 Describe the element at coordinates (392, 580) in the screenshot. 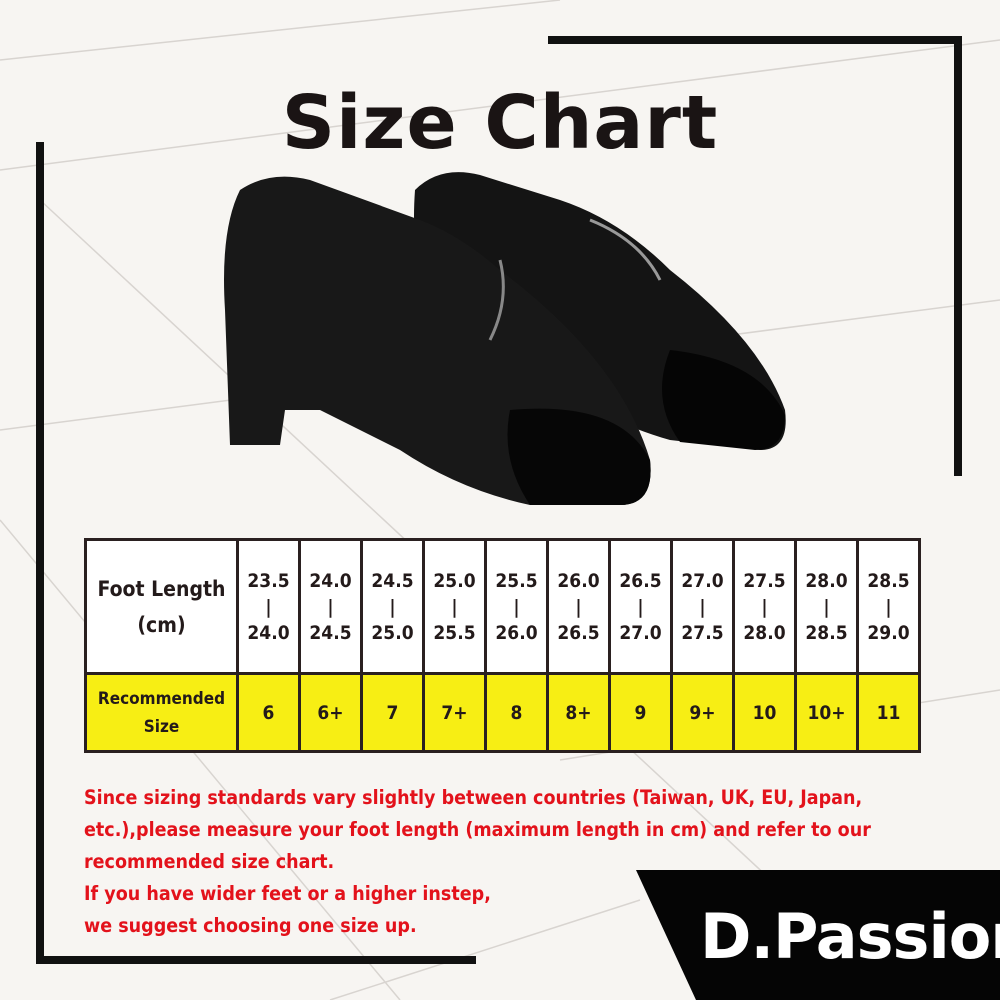

I see `range-start: 24.5` at that location.